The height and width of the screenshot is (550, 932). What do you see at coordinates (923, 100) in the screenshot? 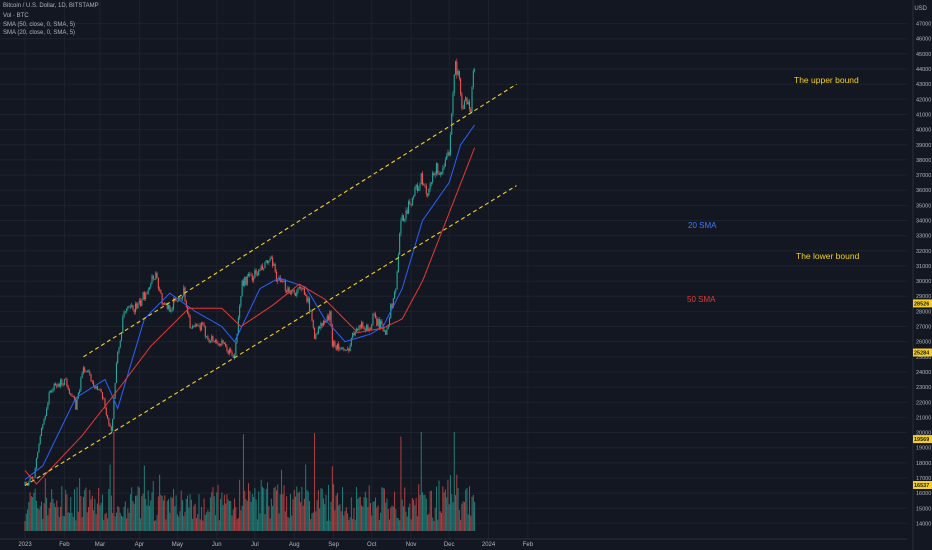
I see `y-tick-label: 42000` at bounding box center [923, 100].